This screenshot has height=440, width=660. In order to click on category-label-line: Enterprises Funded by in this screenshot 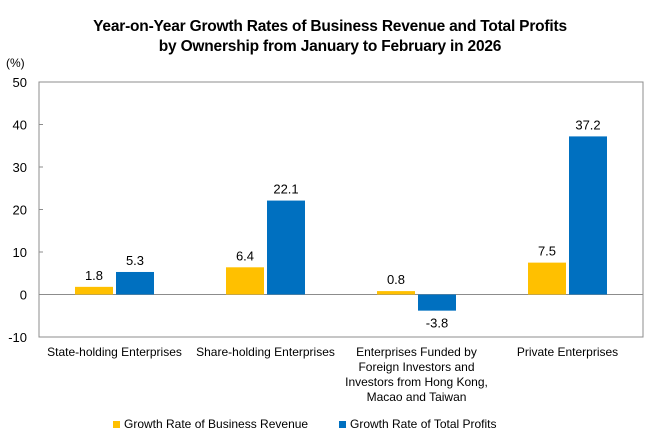, I will do `click(416, 352)`.